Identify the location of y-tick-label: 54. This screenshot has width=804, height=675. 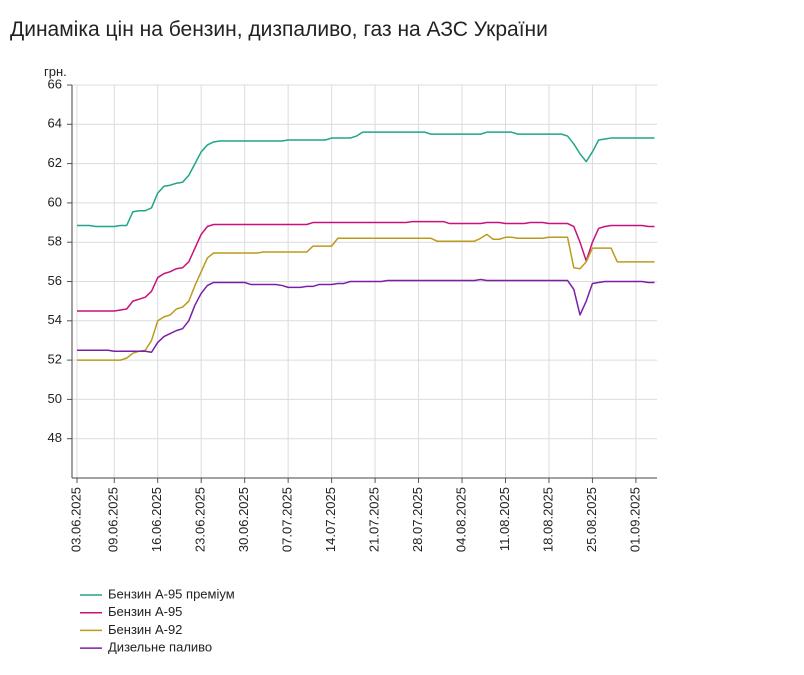
(55, 319).